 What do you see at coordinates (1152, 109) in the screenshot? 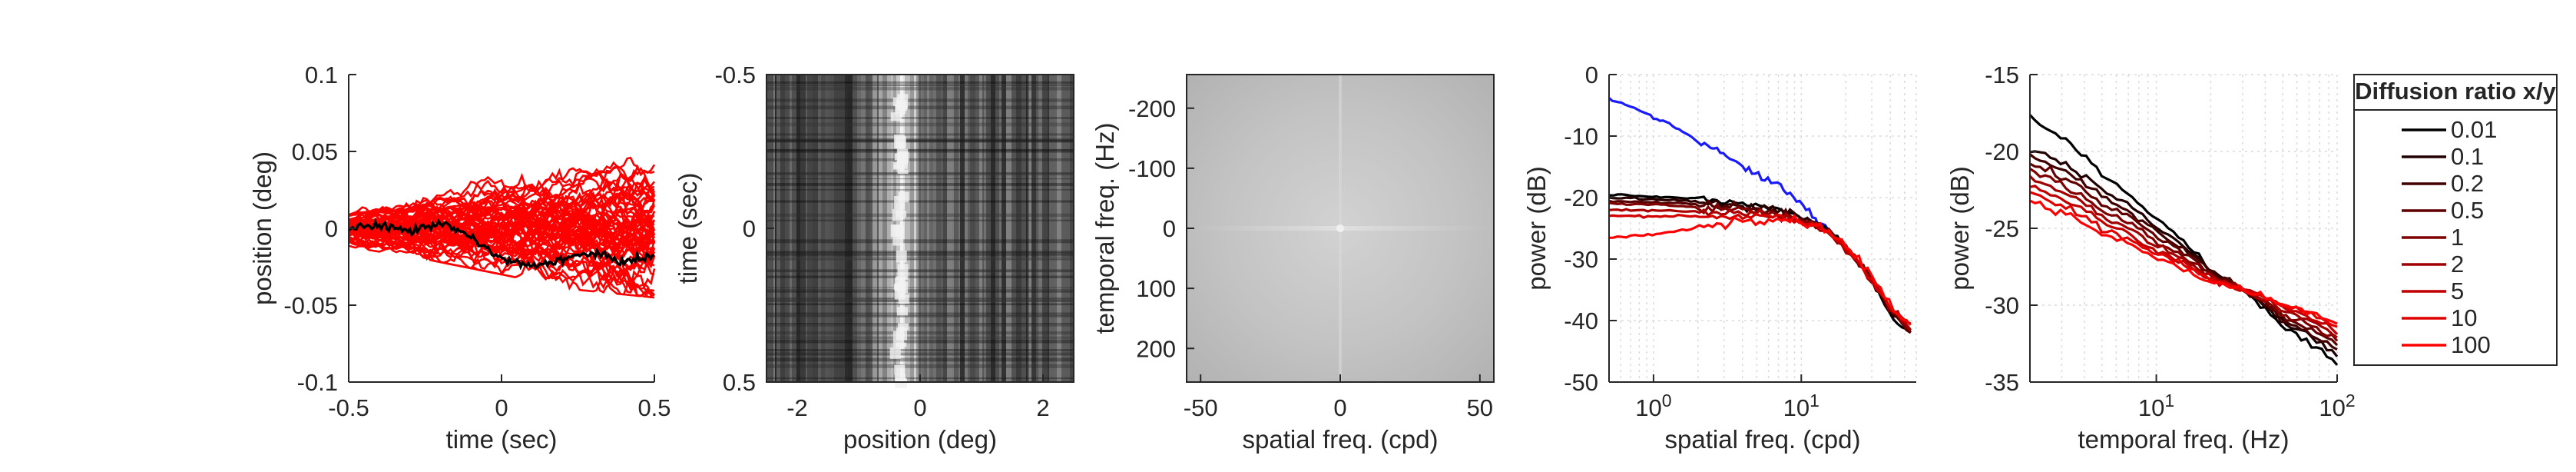
I see `y-tick-label: -200` at bounding box center [1152, 109].